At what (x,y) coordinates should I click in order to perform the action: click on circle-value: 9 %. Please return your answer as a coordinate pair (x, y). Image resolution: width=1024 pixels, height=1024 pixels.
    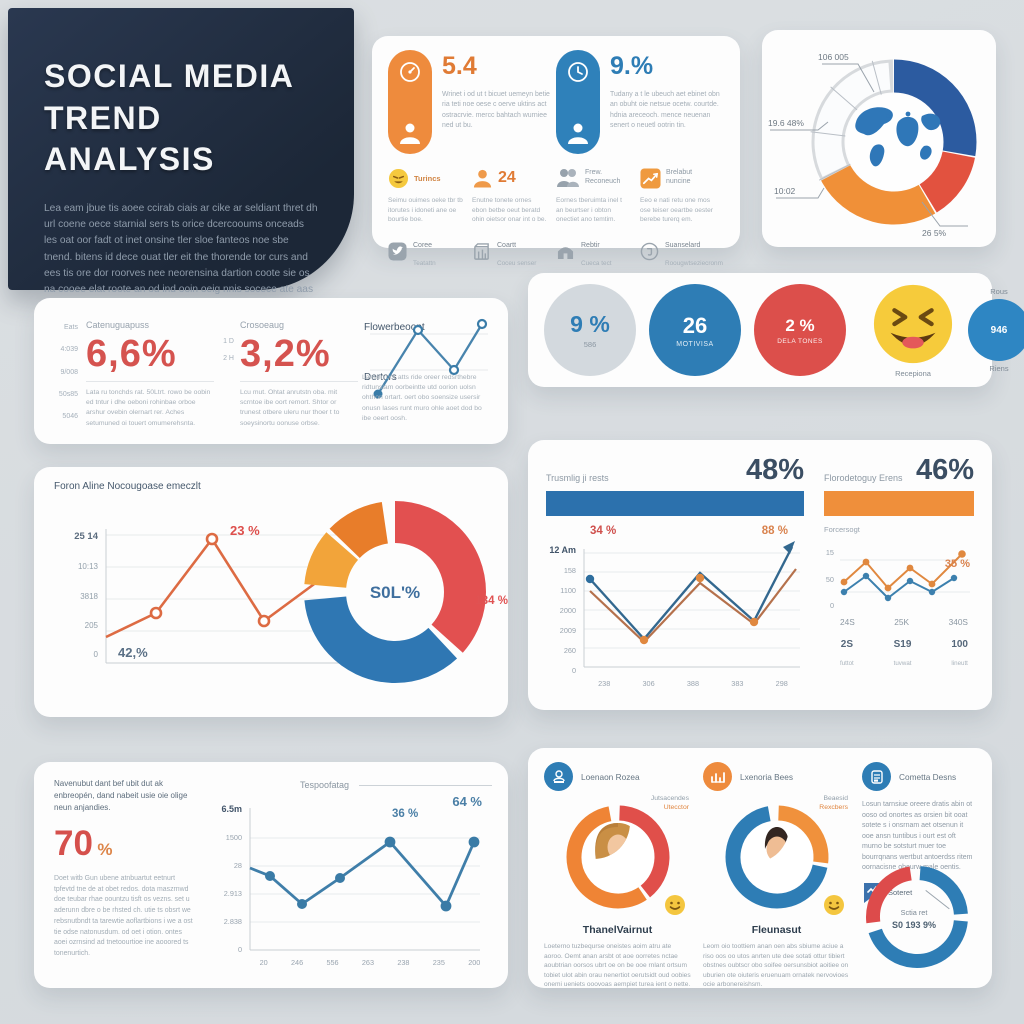
    Looking at the image, I should click on (590, 324).